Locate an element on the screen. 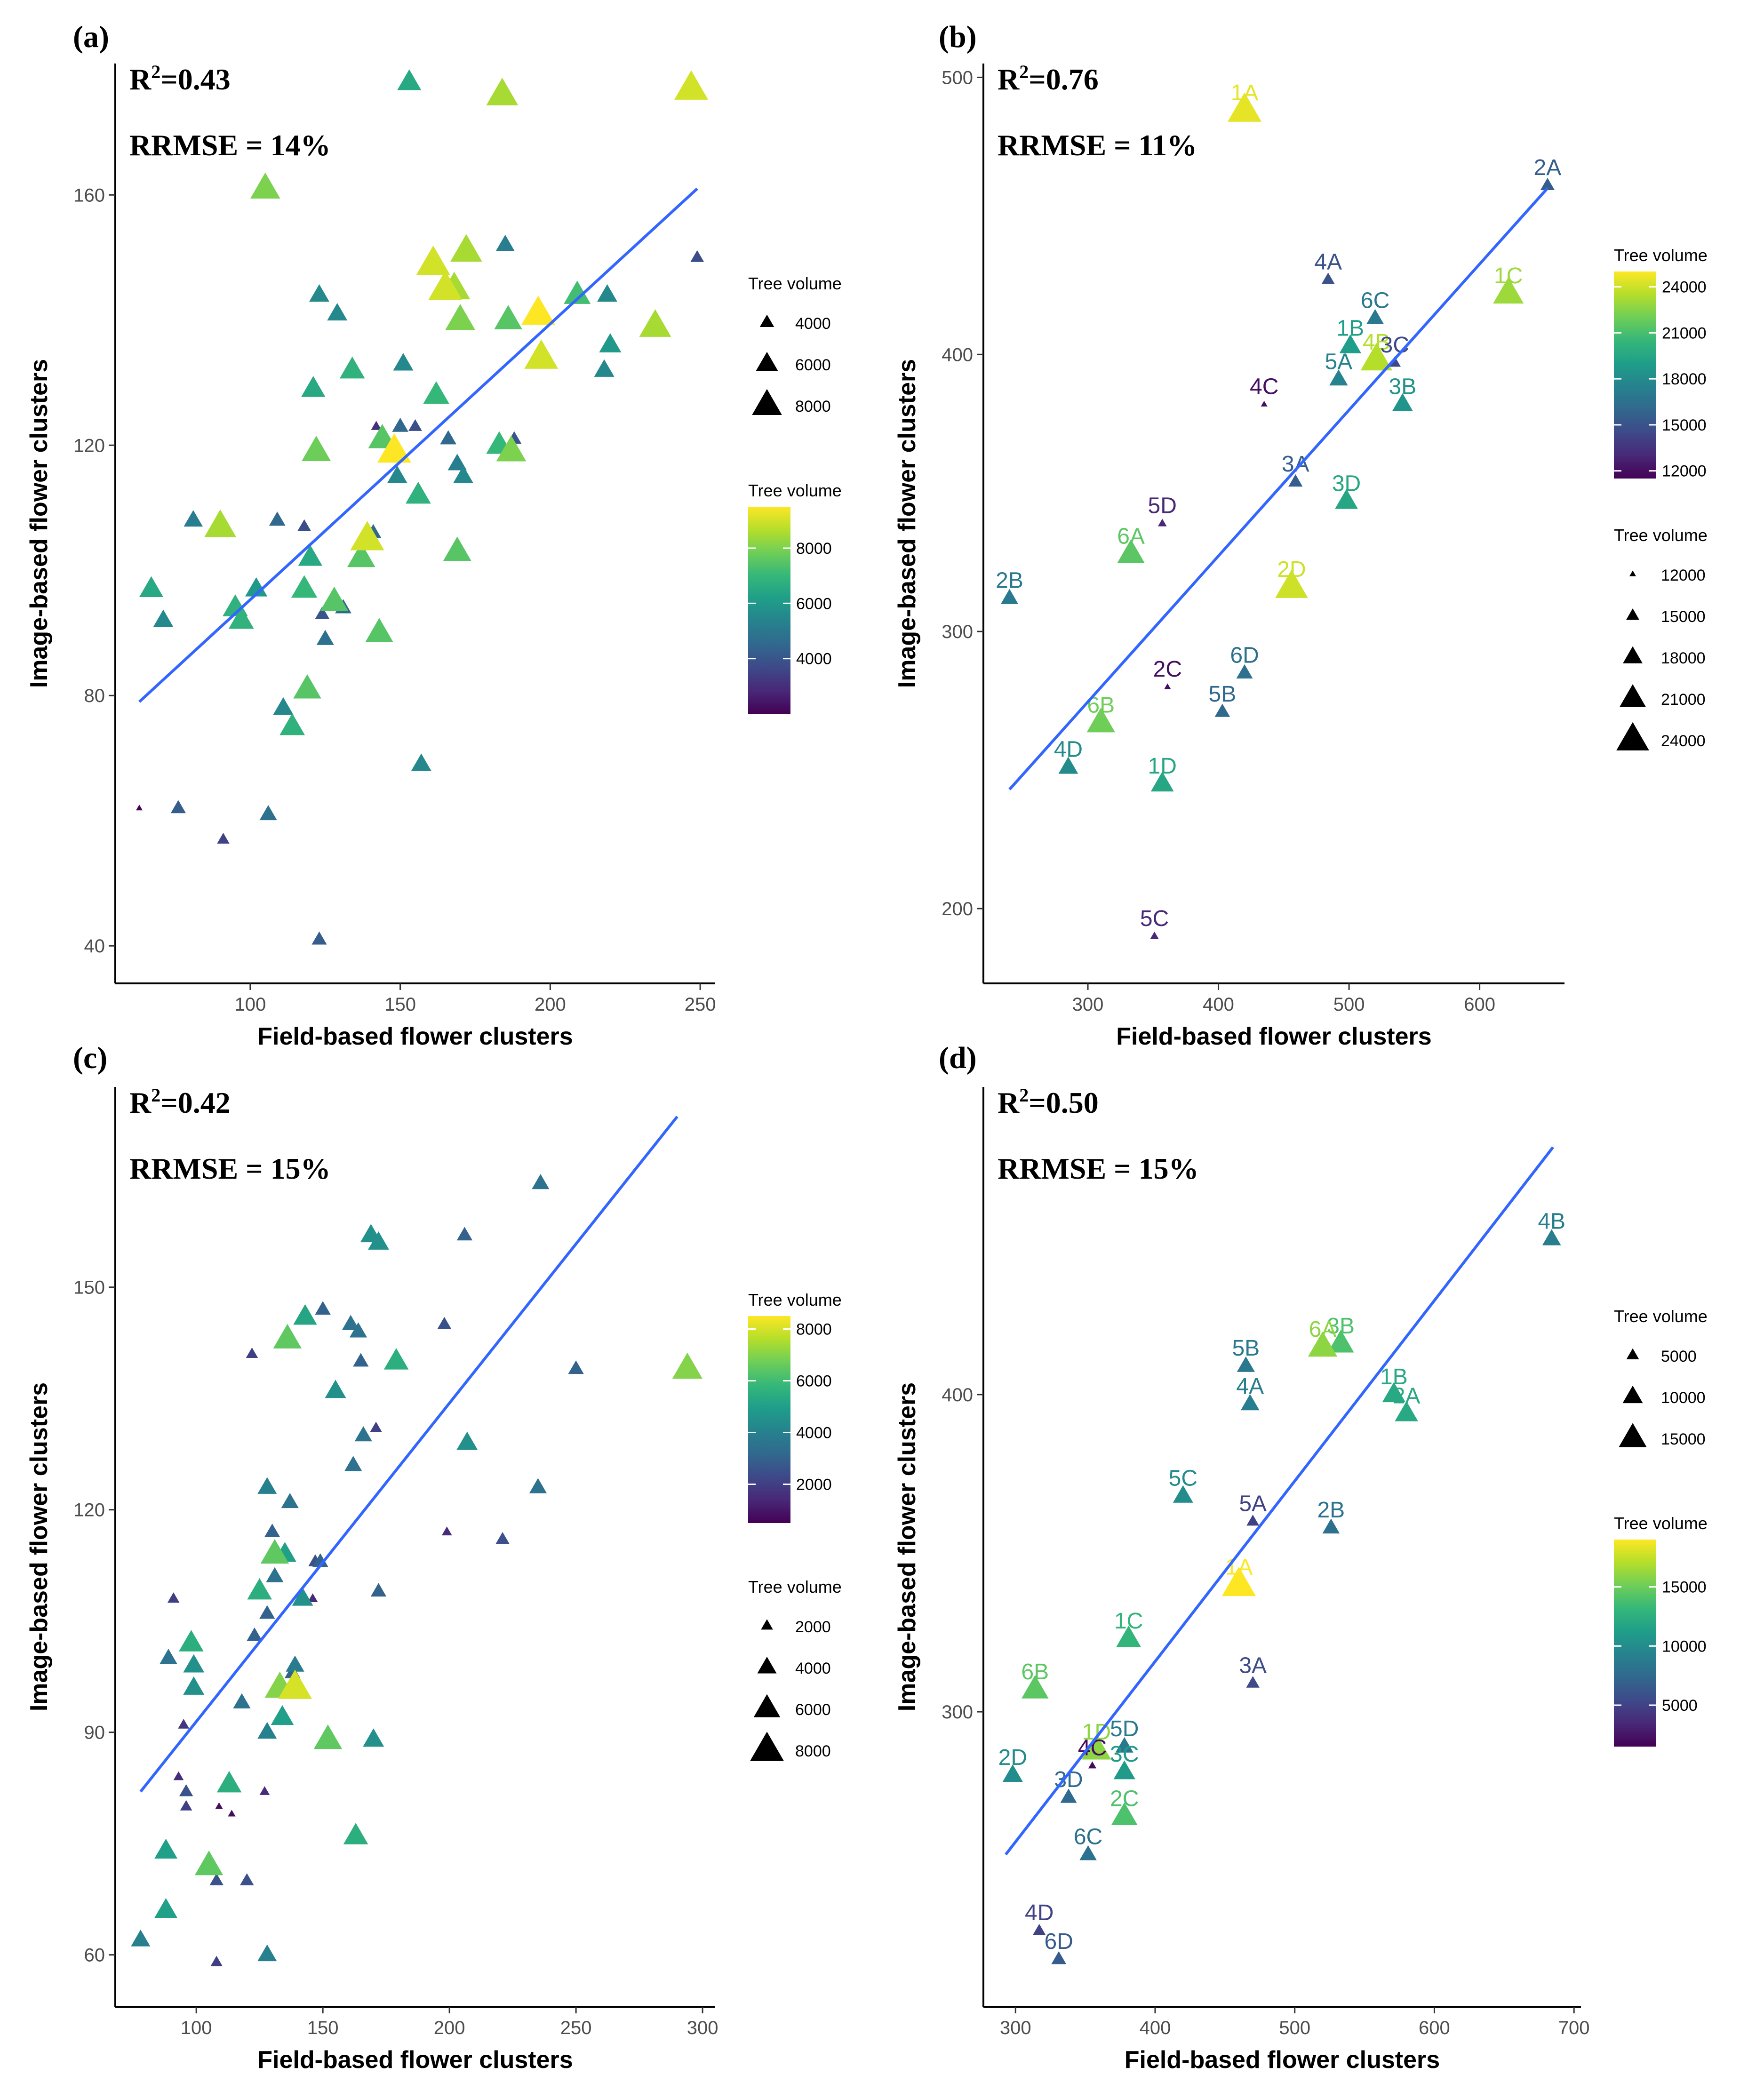 This screenshot has width=1764, height=2083. point-label: 5A is located at coordinates (1253, 1504).